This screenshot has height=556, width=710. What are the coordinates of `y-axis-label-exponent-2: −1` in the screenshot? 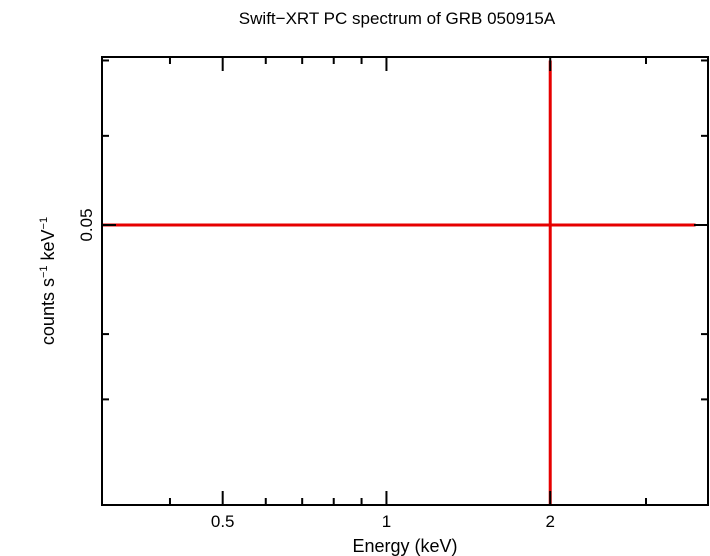 It's located at (44, 223).